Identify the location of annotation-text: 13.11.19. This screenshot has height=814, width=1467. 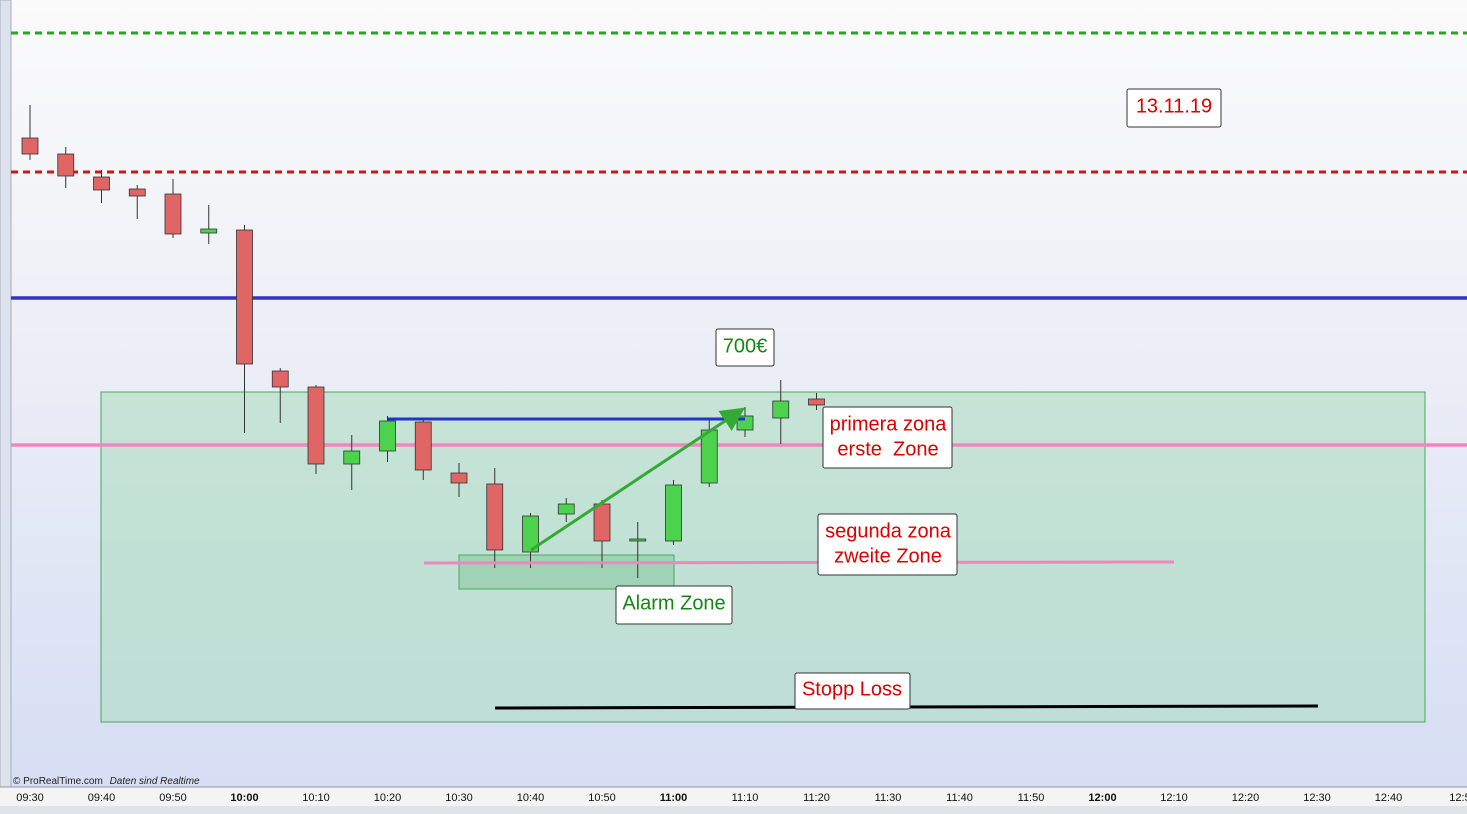
(1174, 106).